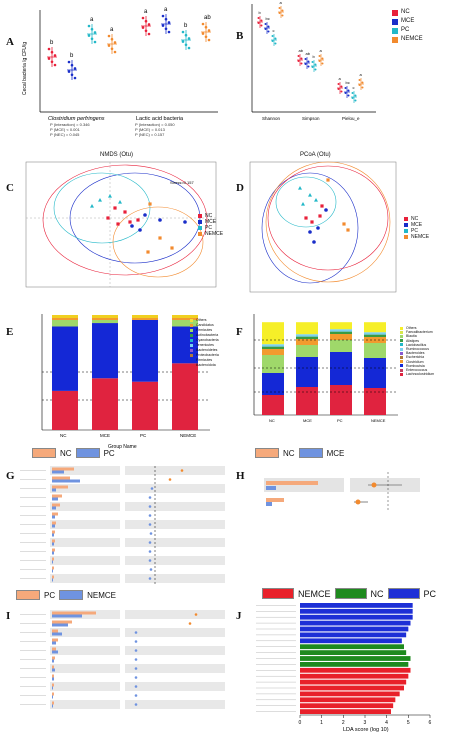 Image resolution: width=466 pixels, height=736 pixels. What do you see at coordinates (10, 476) in the screenshot?
I see `label-g: G` at bounding box center [10, 476].